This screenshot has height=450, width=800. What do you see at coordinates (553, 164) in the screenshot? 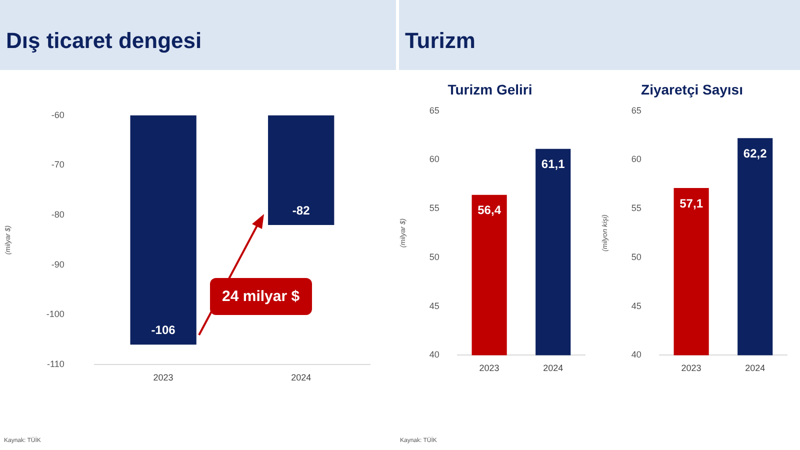
I see `data-label: 61,1` at bounding box center [553, 164].